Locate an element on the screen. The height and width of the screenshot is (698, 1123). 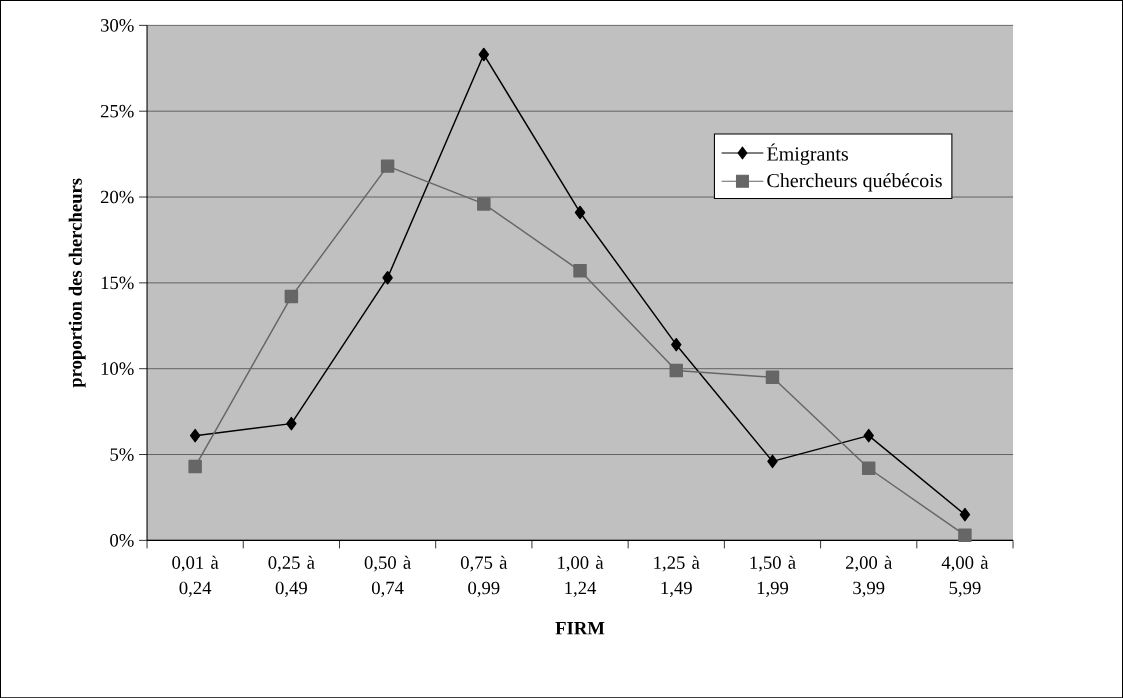
y-tick-label: 10% is located at coordinates (117, 368).